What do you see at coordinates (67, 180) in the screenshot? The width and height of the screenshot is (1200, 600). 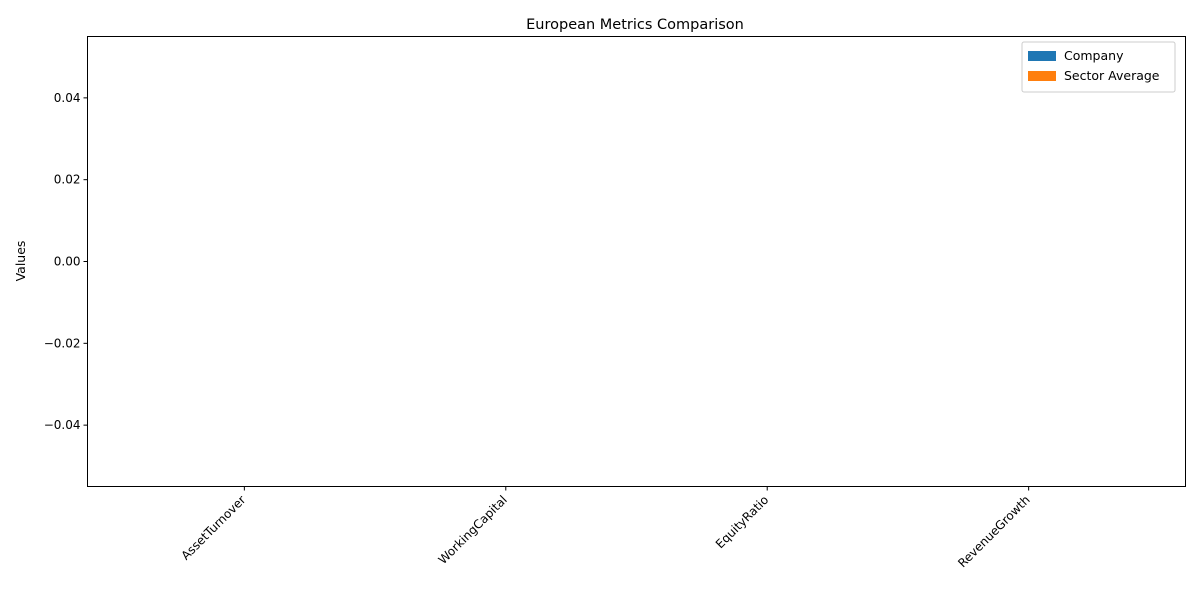 I see `y-tick-label: 0.02` at bounding box center [67, 180].